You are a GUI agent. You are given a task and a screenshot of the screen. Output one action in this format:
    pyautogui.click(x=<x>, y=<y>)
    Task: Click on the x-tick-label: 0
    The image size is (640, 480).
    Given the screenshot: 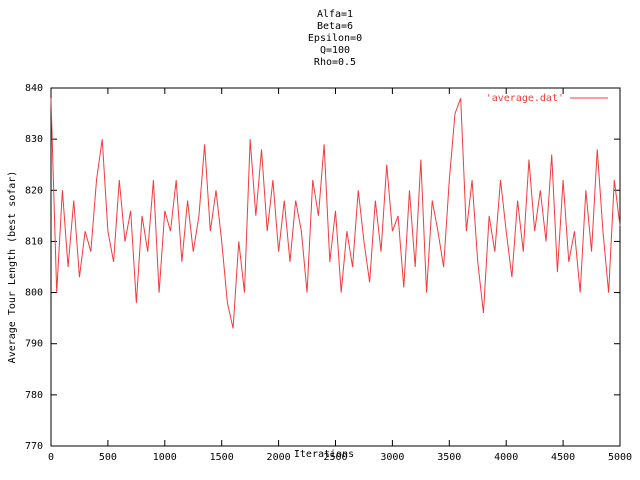 What is the action you would take?
    pyautogui.click(x=51, y=457)
    